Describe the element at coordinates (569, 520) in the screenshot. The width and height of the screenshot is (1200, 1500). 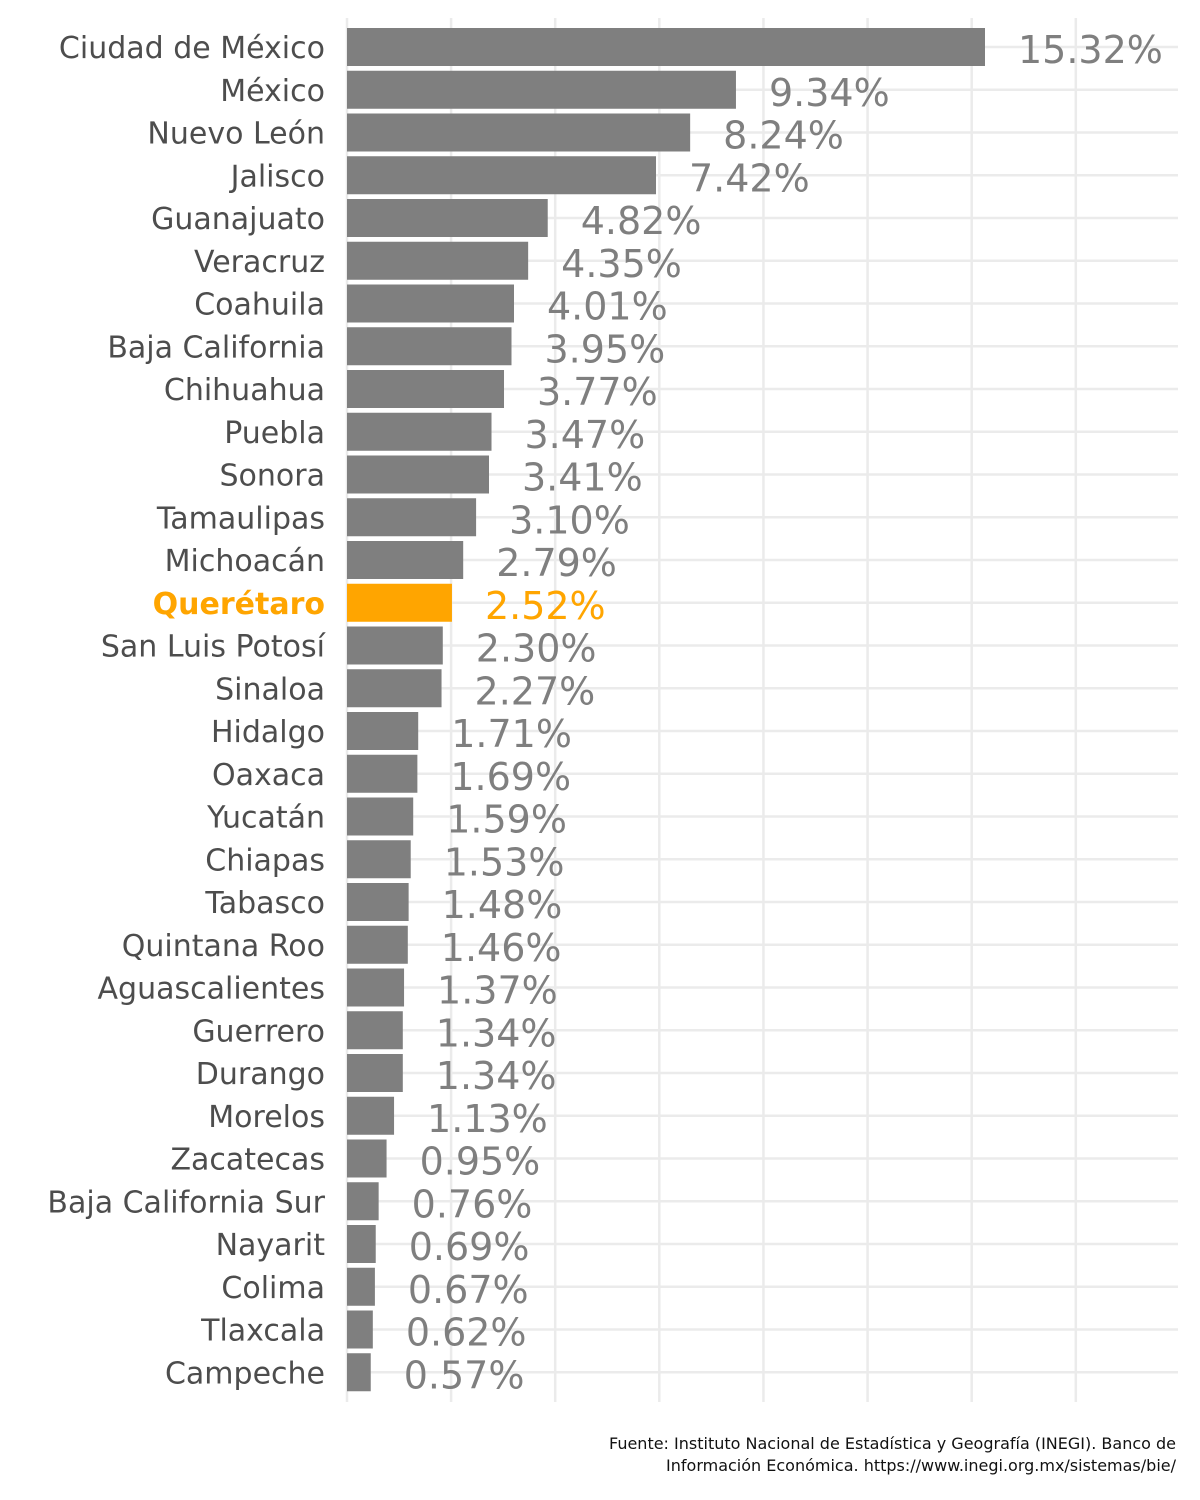
I see `value-label: 3.10%` at that location.